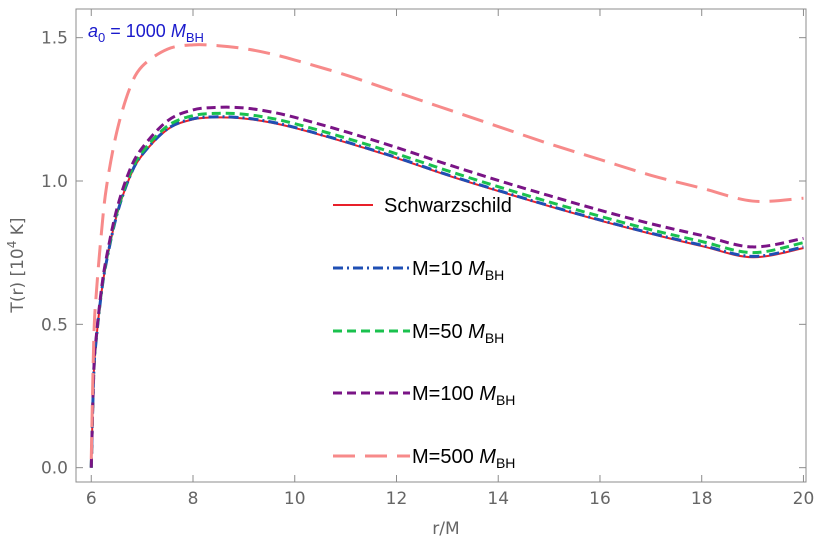  Describe the element at coordinates (91, 499) in the screenshot. I see `x-tick-label: 6` at that location.